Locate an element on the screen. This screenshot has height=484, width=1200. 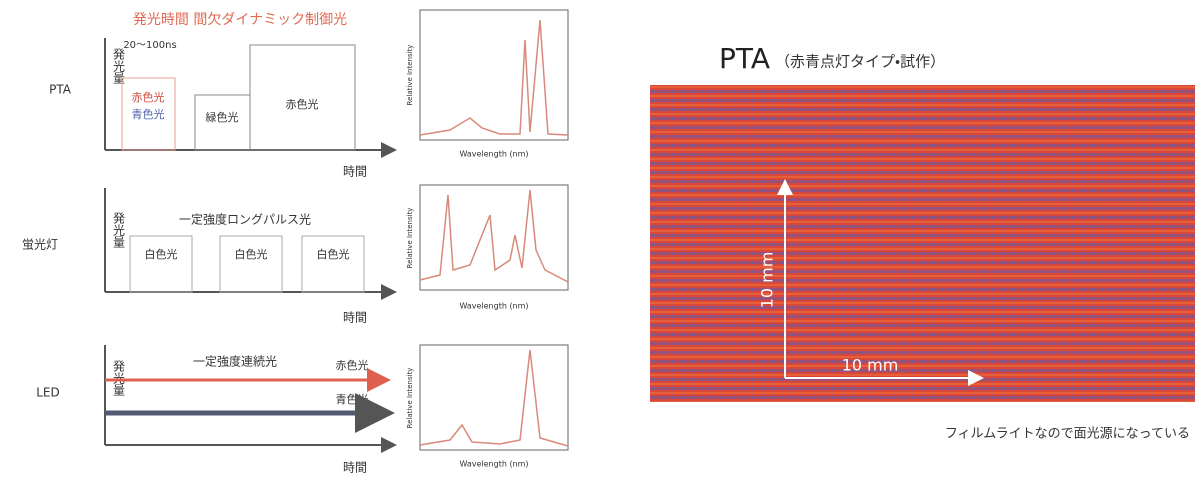
row-label: PTA is located at coordinates (60, 90).